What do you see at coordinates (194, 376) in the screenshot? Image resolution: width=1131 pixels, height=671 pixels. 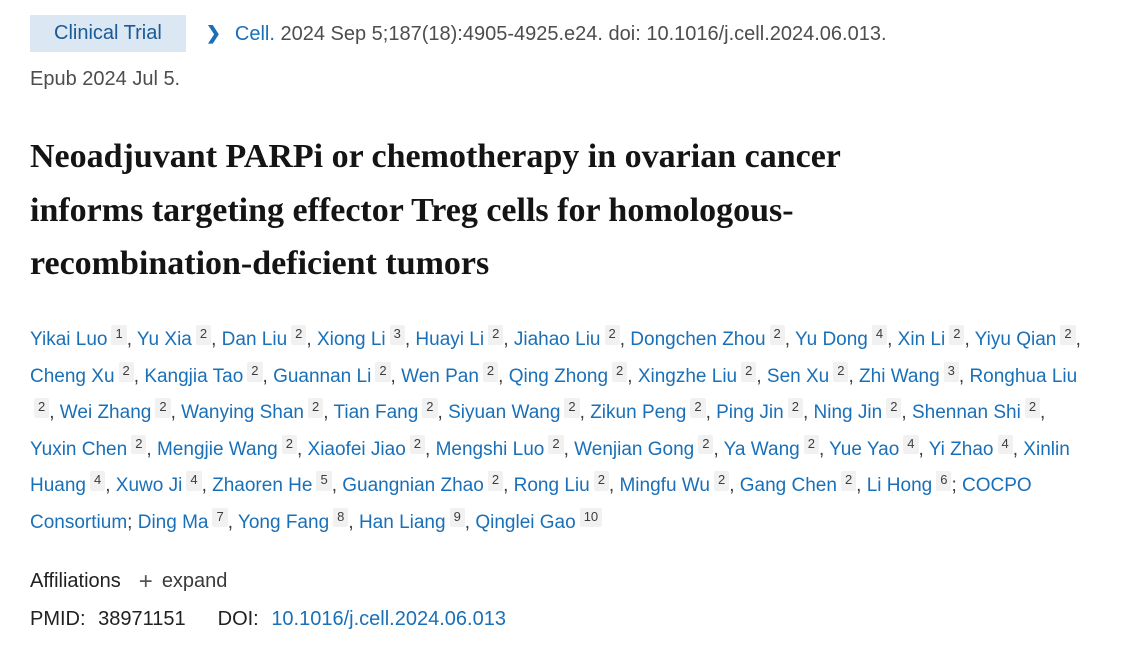 I see `author-link: Kangjia Tao` at bounding box center [194, 376].